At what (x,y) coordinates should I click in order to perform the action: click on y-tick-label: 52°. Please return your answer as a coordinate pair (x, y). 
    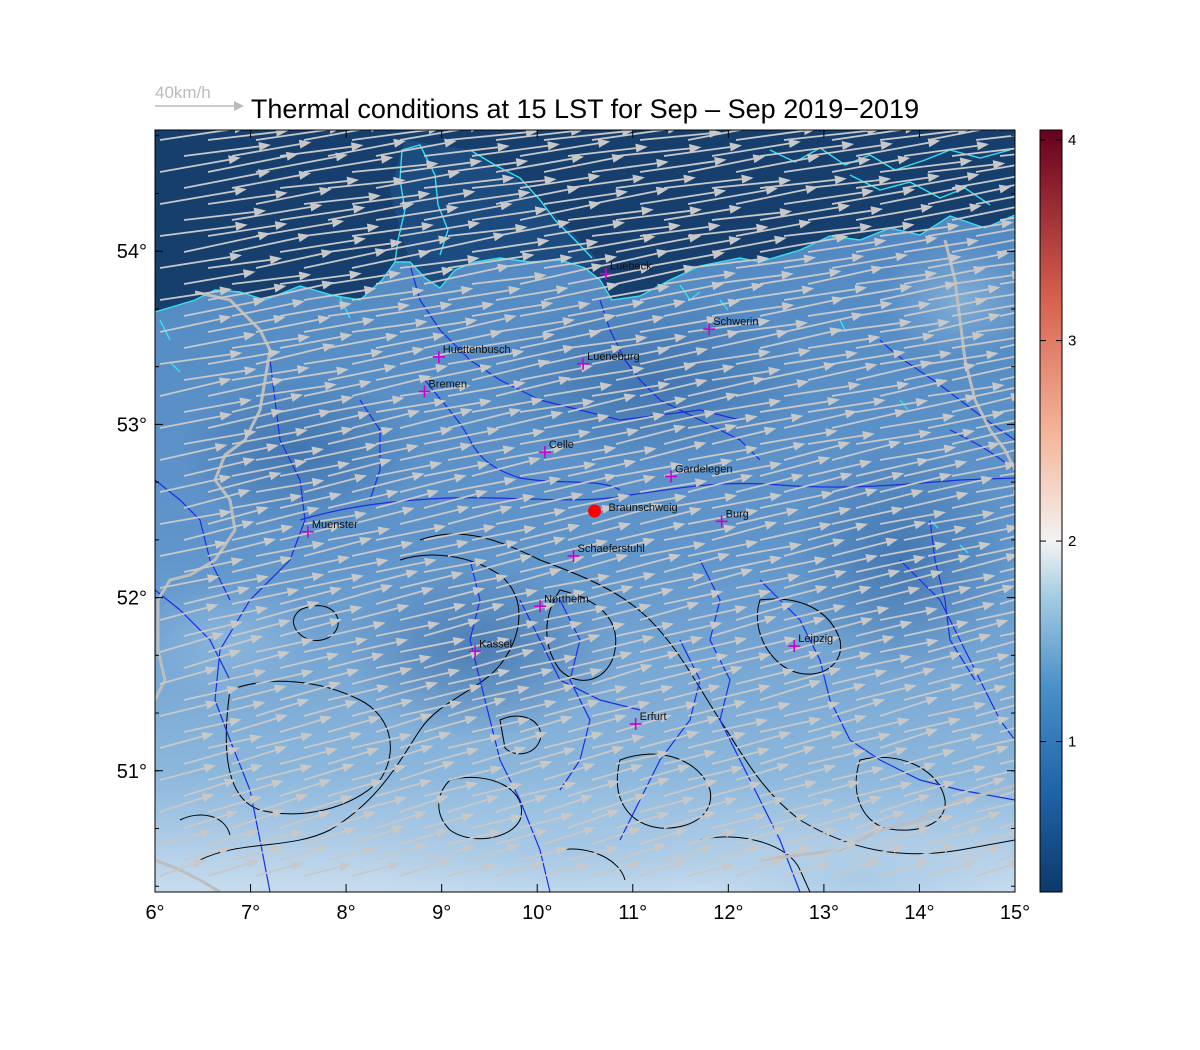
    Looking at the image, I should click on (132, 599).